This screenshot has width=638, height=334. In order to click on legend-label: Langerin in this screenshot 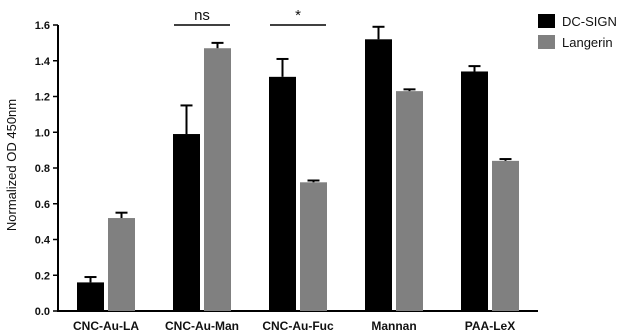, I will do `click(587, 42)`.